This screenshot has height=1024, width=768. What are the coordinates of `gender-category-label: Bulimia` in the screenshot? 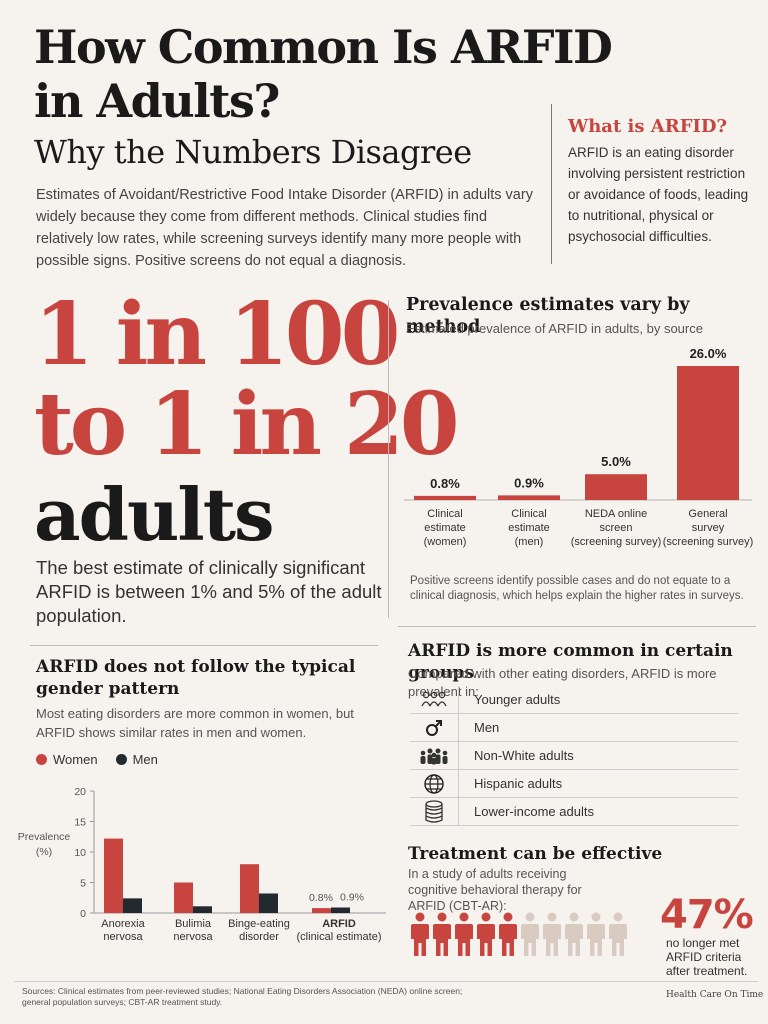 It's located at (193, 924).